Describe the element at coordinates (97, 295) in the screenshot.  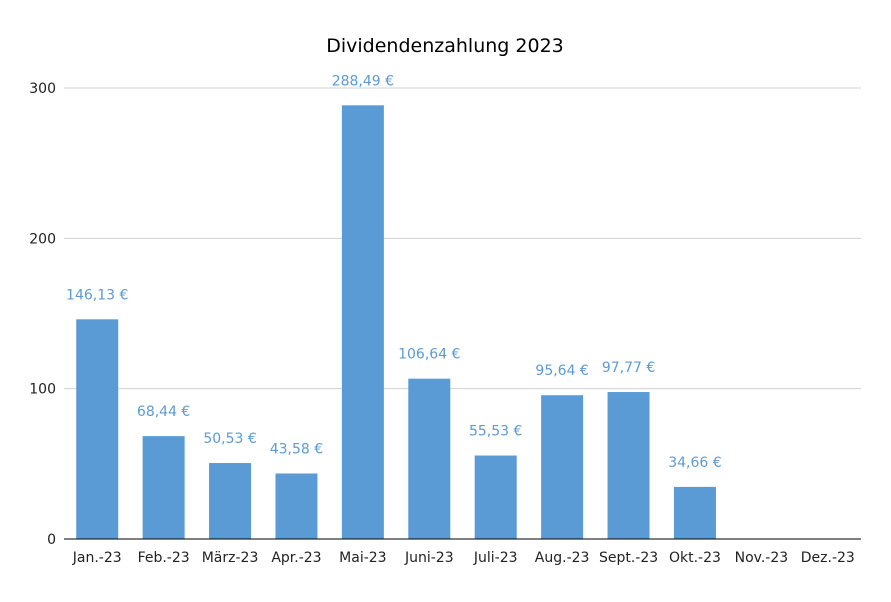
I see `data-label: 146,13 €` at that location.